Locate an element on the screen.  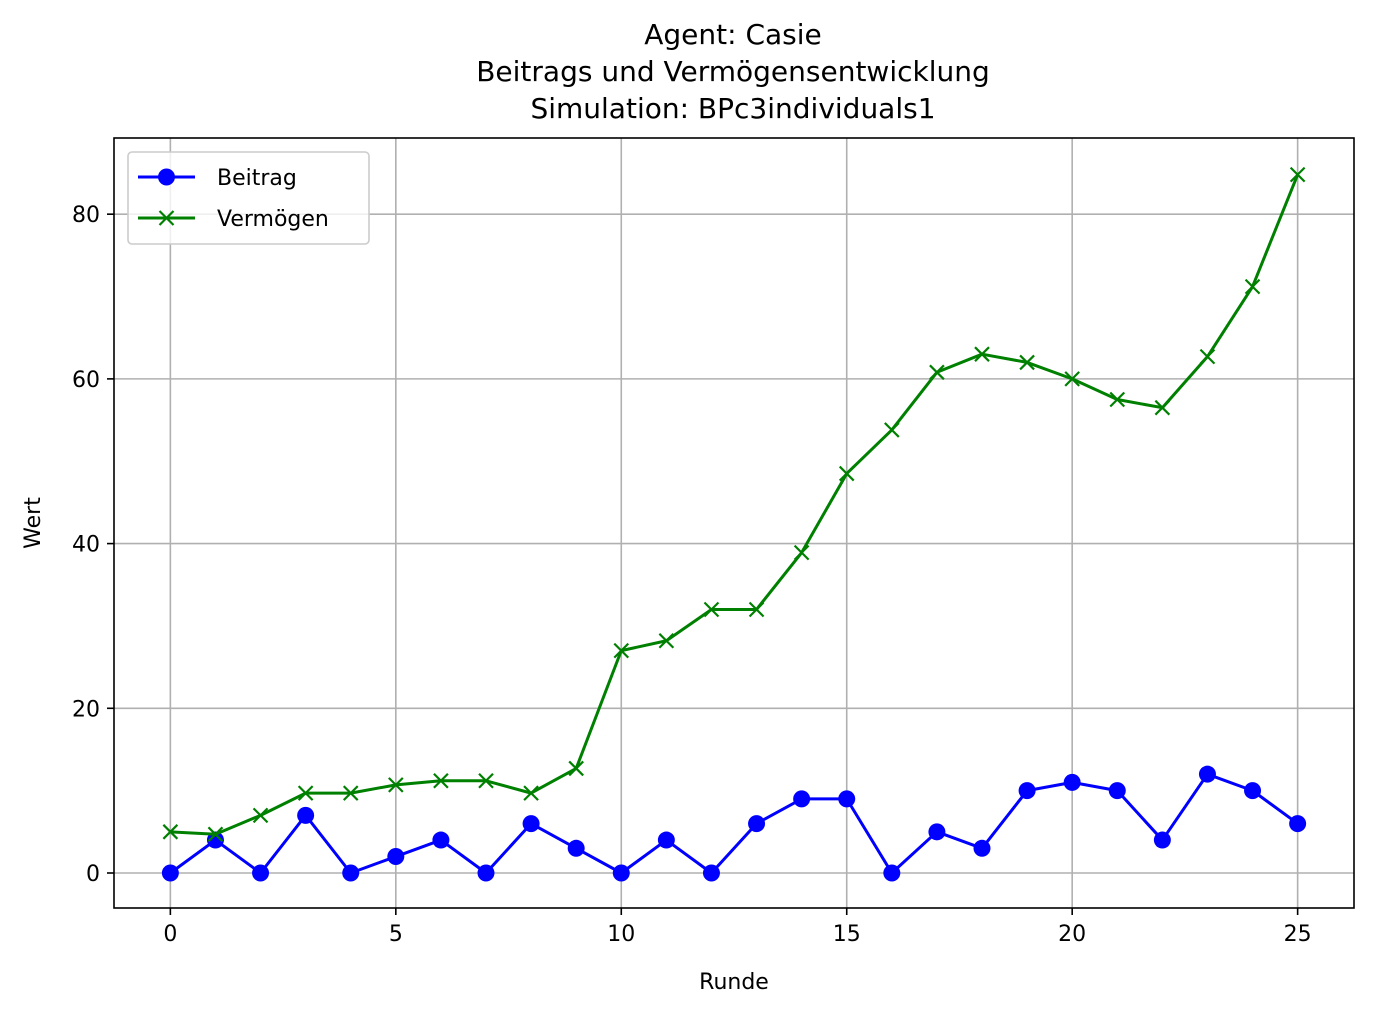
y-tick-label: 60 is located at coordinates (86, 380).